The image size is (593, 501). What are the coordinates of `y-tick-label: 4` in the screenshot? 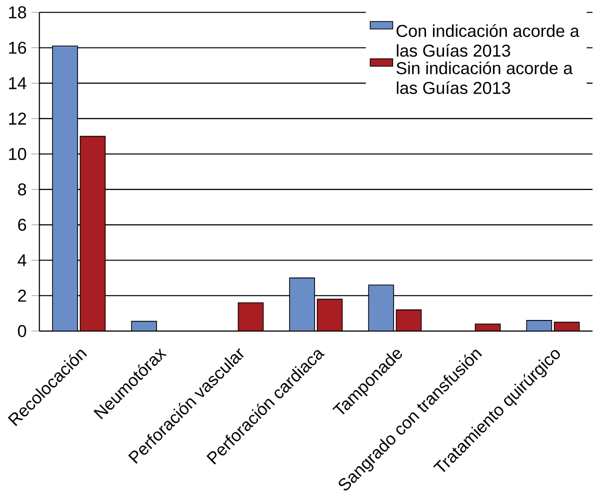 It's located at (22, 260).